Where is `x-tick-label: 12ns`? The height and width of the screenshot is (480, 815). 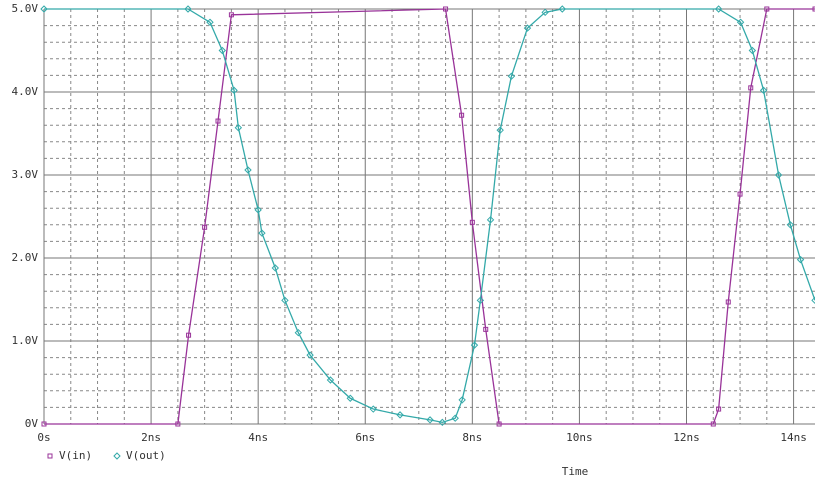 x-tick-label: 12ns is located at coordinates (686, 437).